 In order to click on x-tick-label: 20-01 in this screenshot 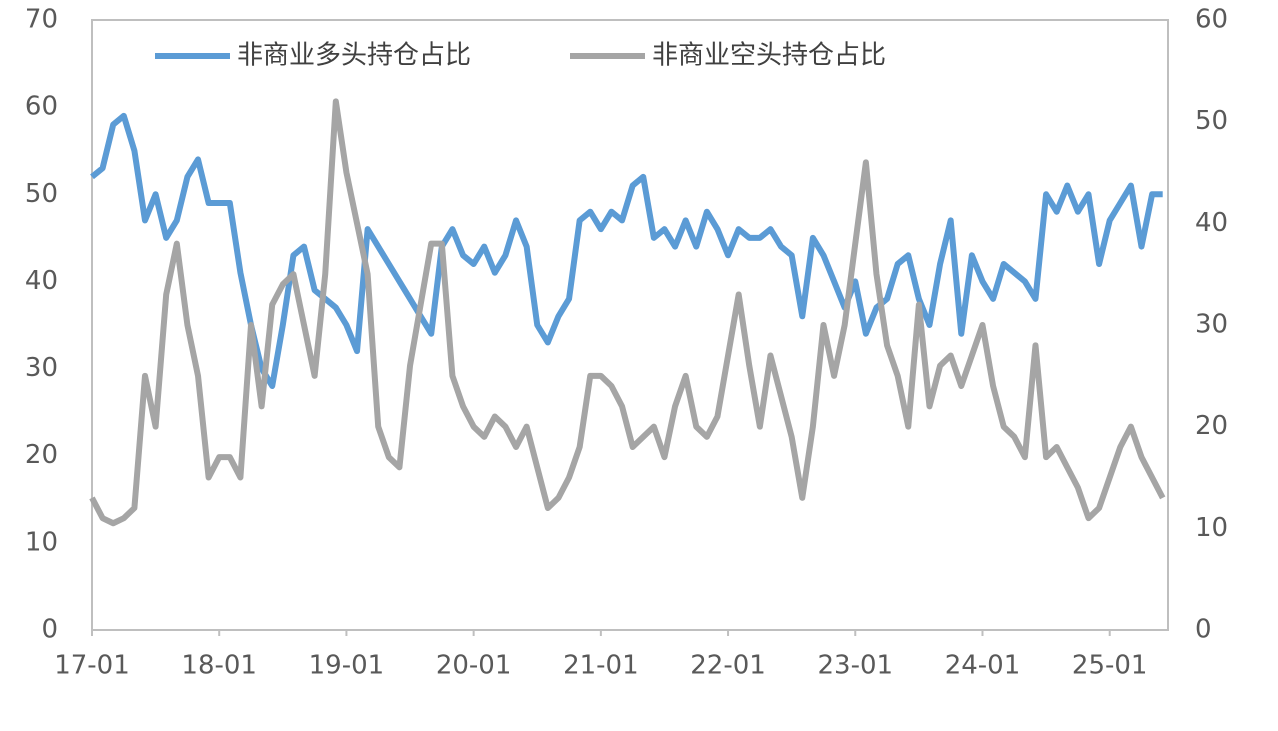, I will do `click(474, 666)`.